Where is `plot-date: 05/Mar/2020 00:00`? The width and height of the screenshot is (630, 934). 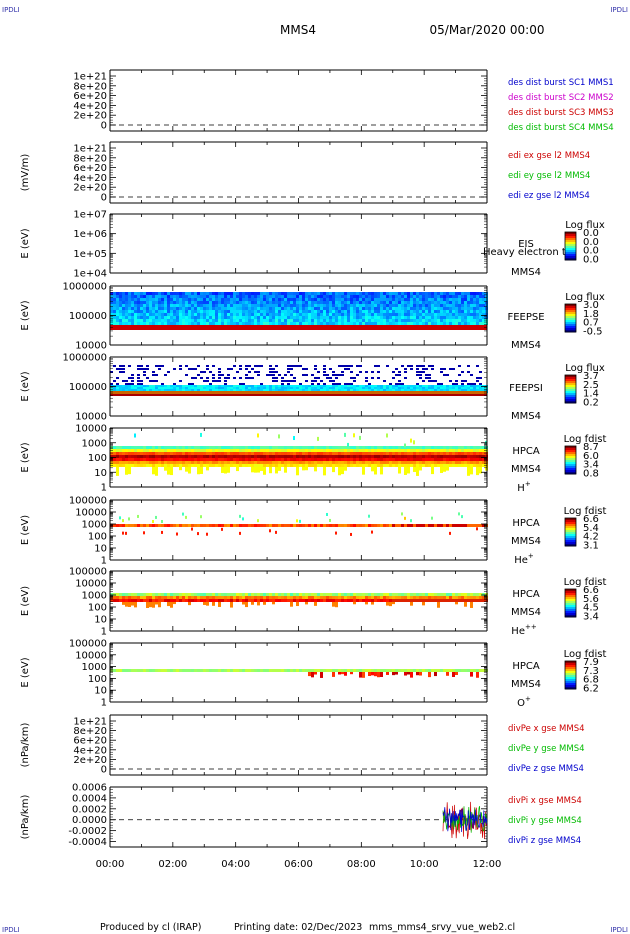 plot-date: 05/Mar/2020 00:00 is located at coordinates (487, 30).